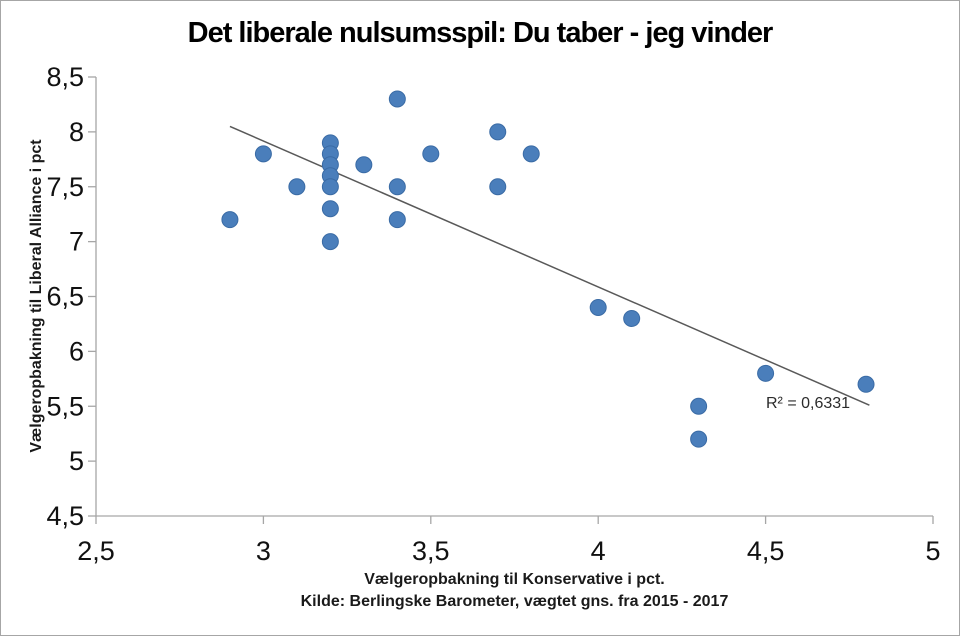  Describe the element at coordinates (65, 77) in the screenshot. I see `y-tick-label: 8,5` at that location.